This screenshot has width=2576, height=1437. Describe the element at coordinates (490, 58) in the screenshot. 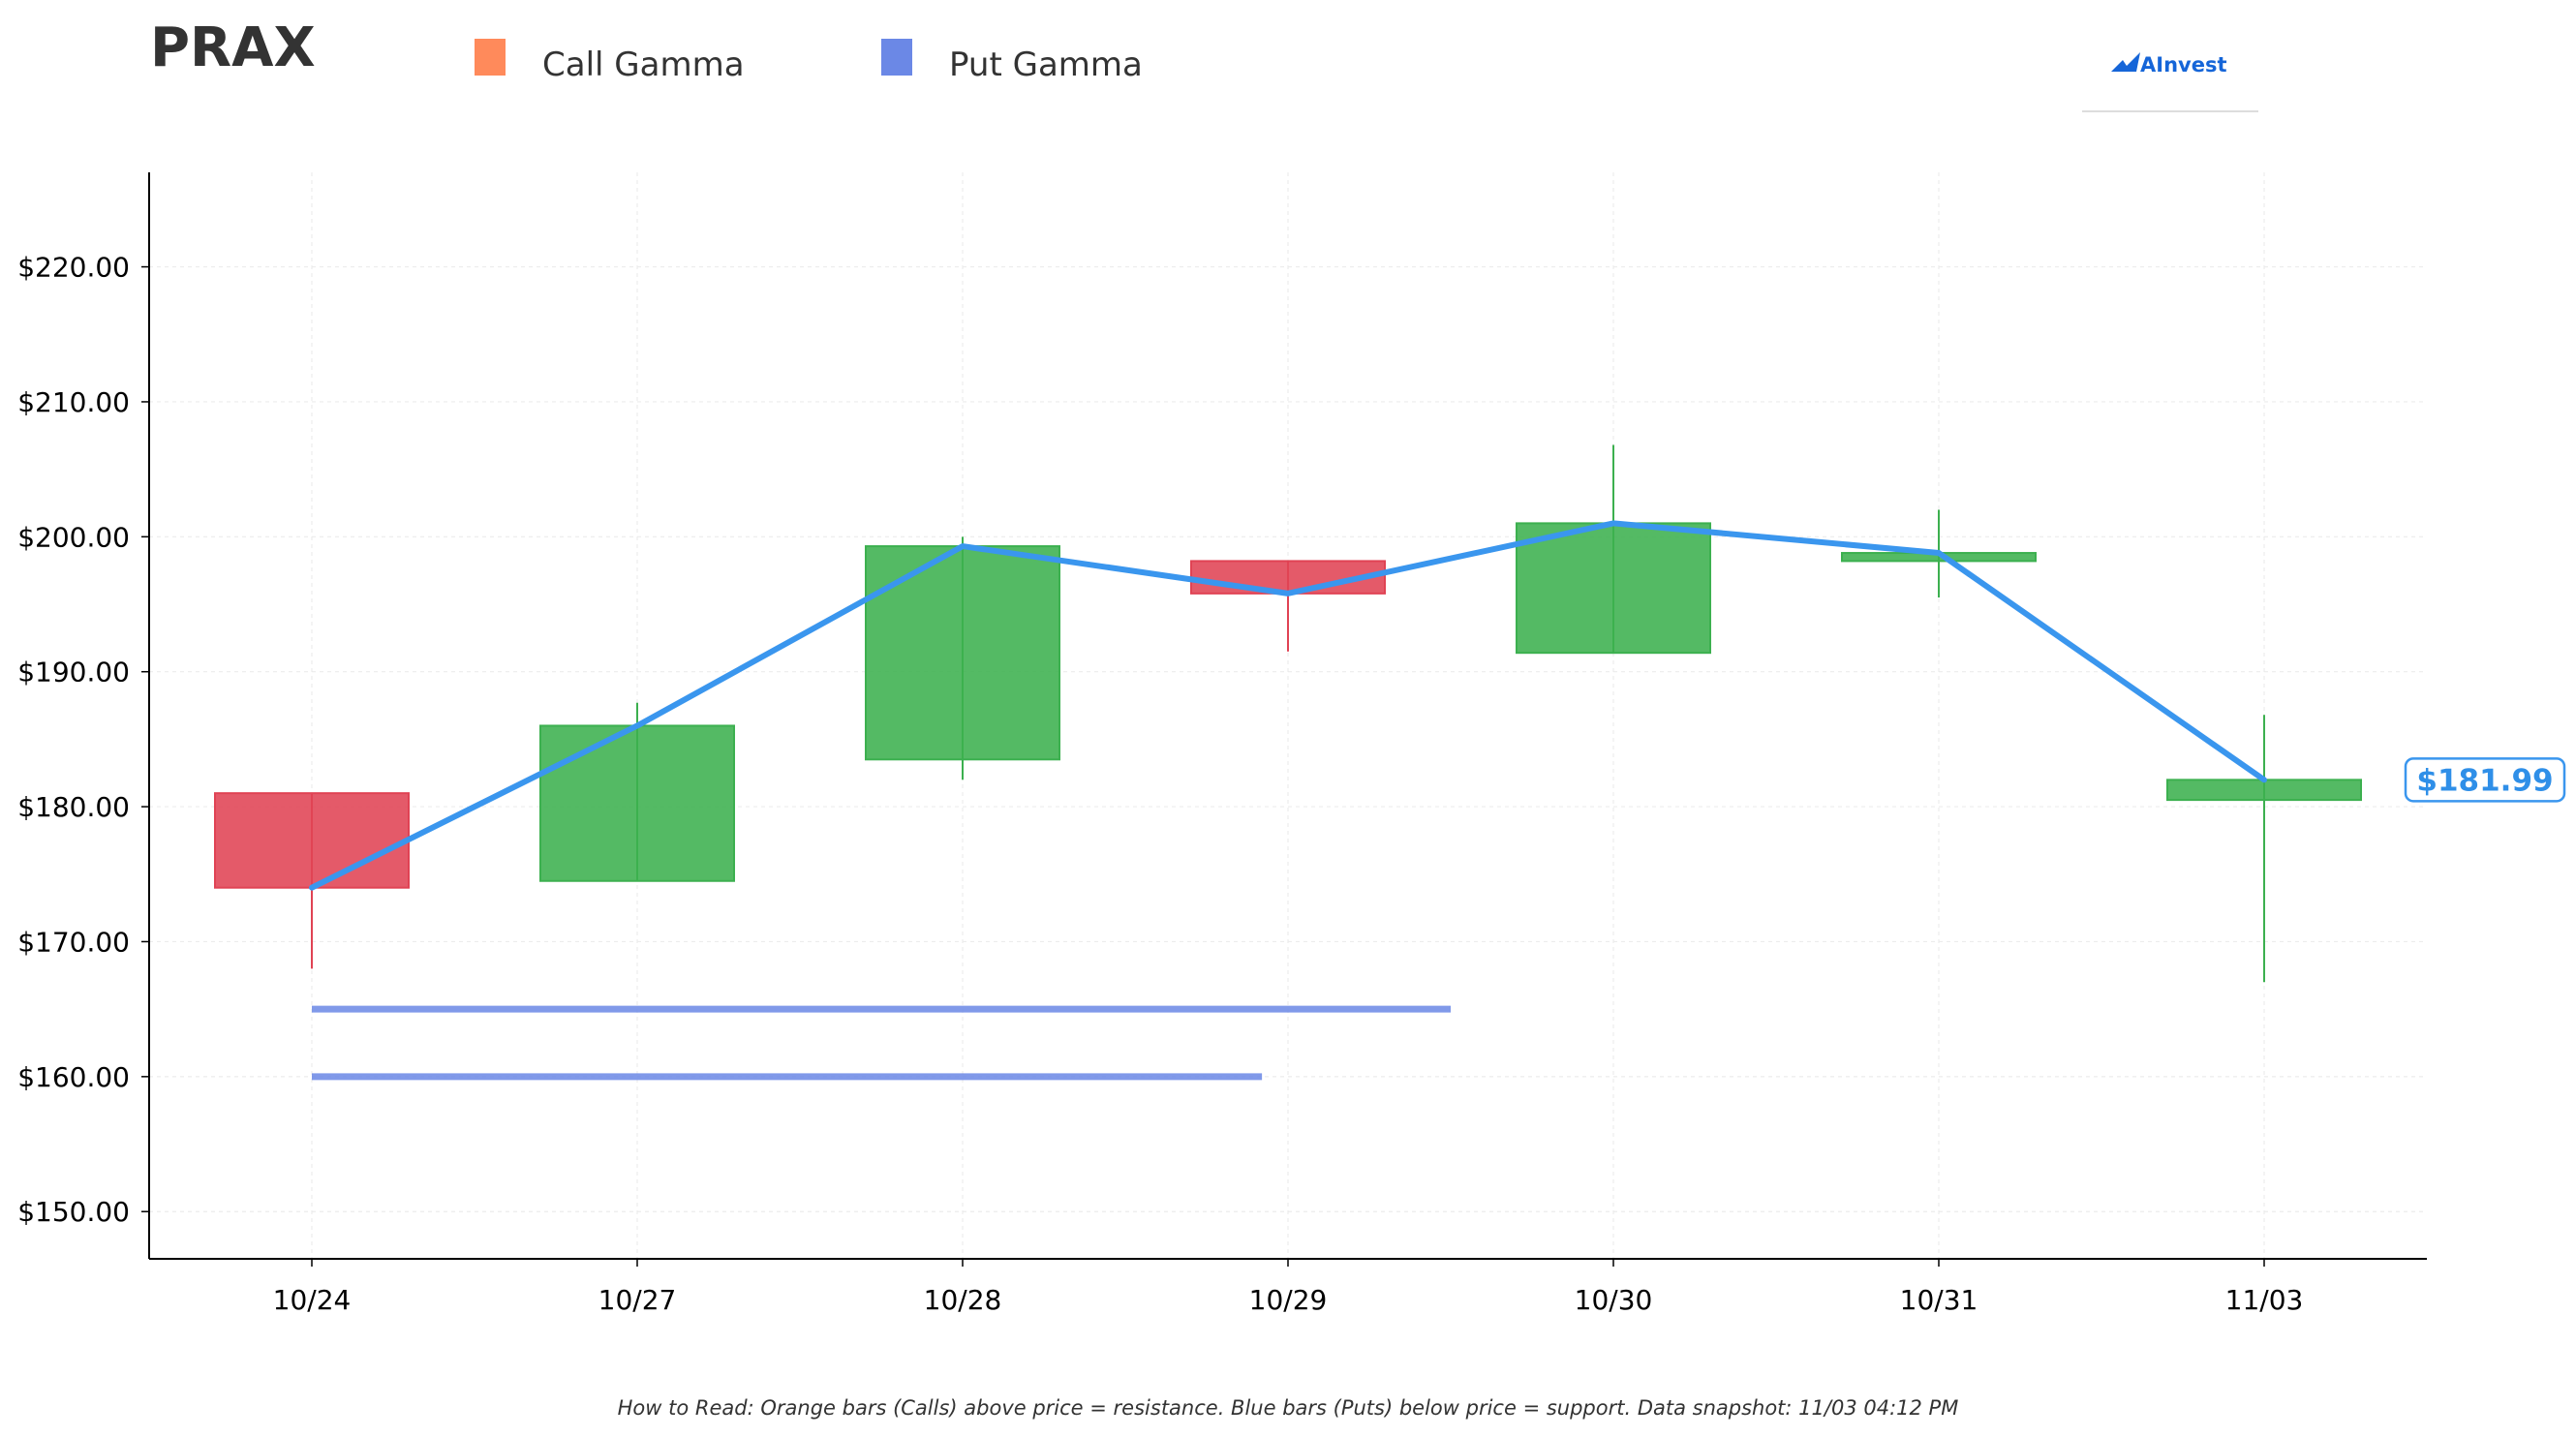

I see `legend-swatch-call-gamma` at that location.